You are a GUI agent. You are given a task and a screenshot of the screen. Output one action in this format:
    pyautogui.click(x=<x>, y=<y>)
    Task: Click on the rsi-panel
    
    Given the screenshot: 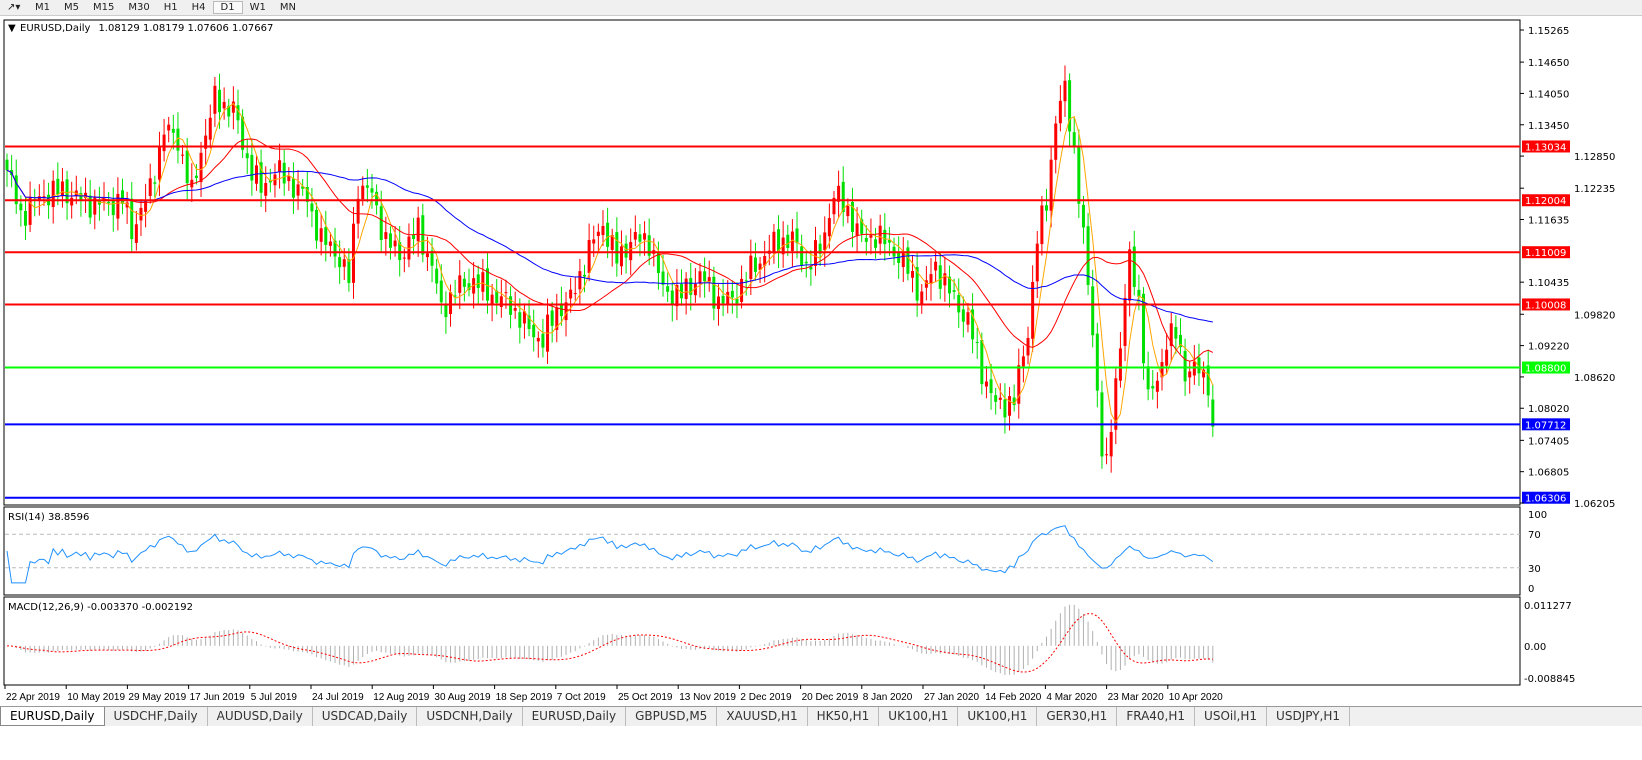 What is the action you would take?
    pyautogui.click(x=762, y=551)
    